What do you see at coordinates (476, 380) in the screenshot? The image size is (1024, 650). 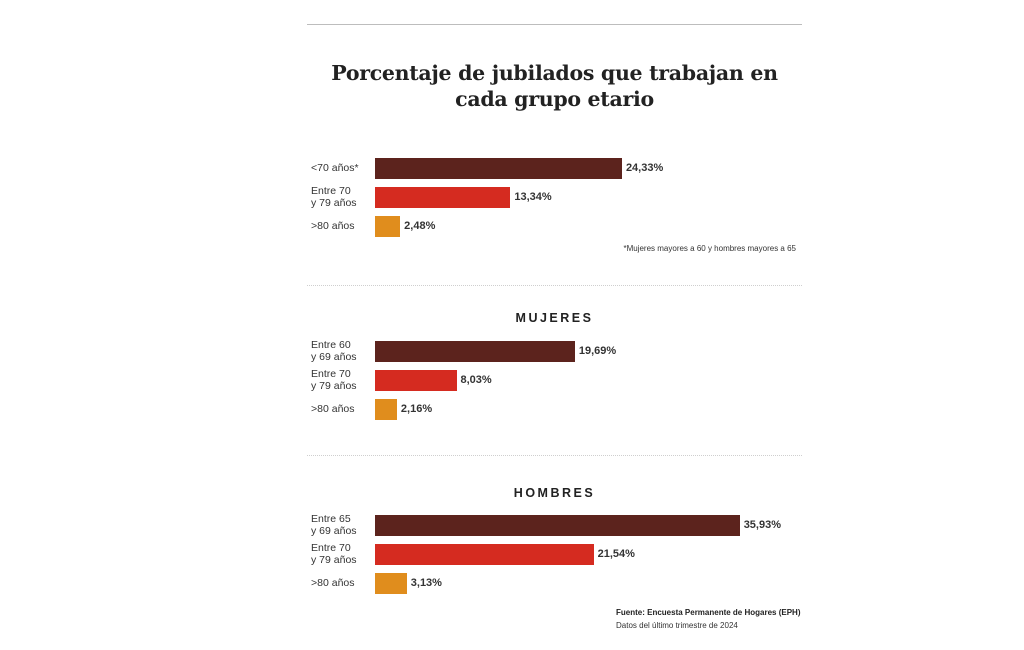 I see `value-label: 8,03%` at bounding box center [476, 380].